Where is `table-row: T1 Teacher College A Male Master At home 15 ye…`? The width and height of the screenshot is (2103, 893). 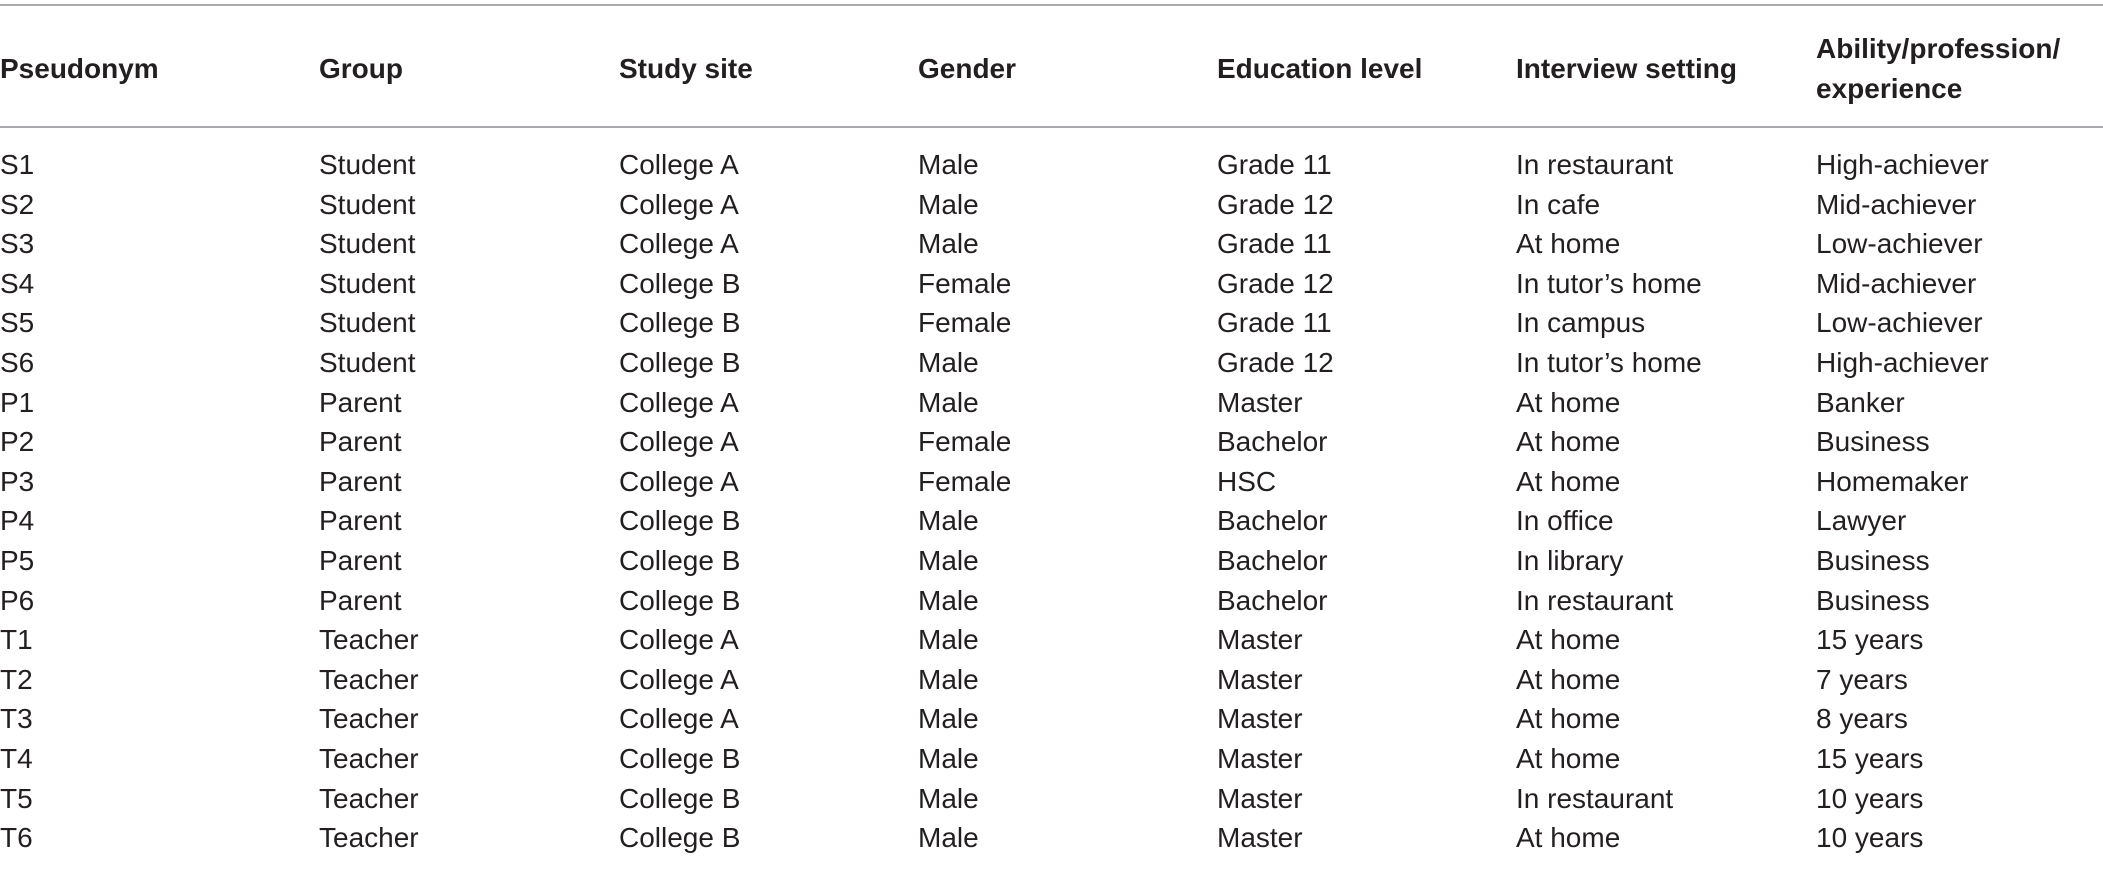
table-row: T1 Teacher College A Male Master At home 15 ye… is located at coordinates (1051, 640).